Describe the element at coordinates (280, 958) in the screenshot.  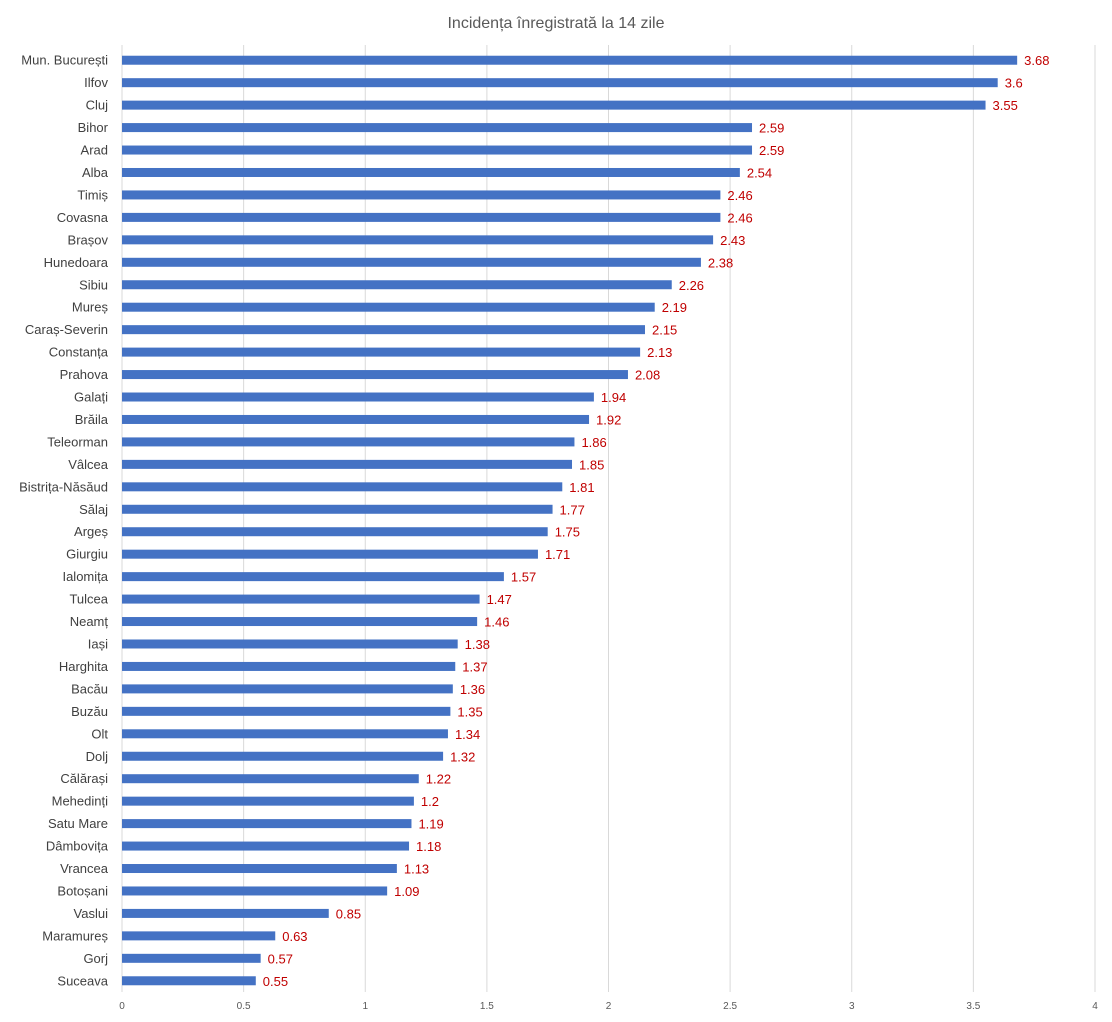
I see `data-label: 0.57` at that location.